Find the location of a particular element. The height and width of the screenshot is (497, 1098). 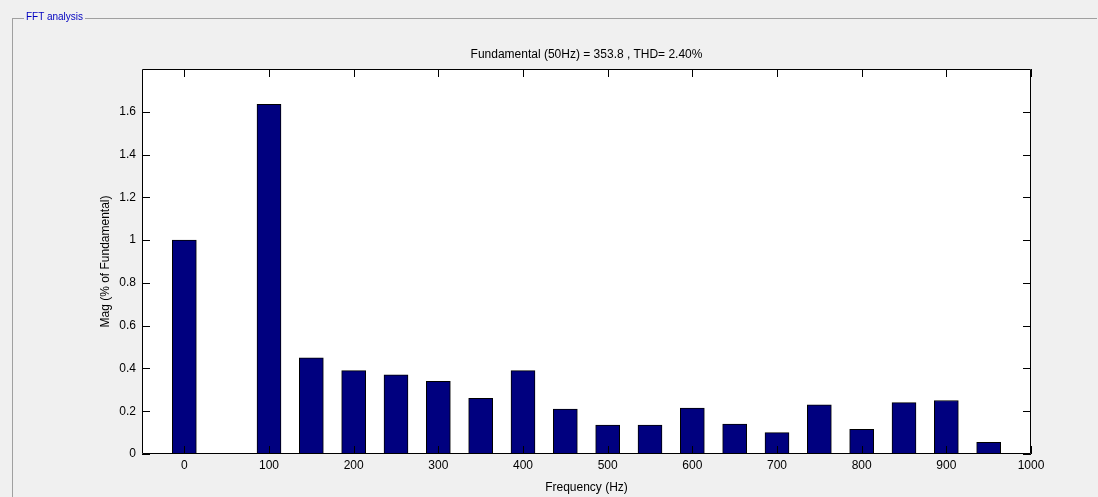

x-tick-label: 0 is located at coordinates (184, 464).